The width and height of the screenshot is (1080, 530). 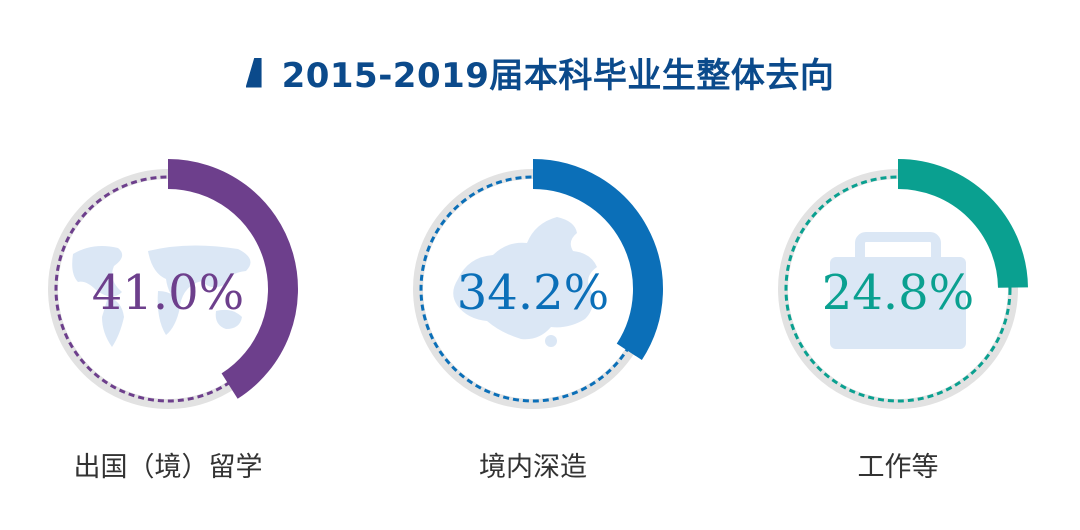 I want to click on briefcase-icon, so click(x=898, y=290).